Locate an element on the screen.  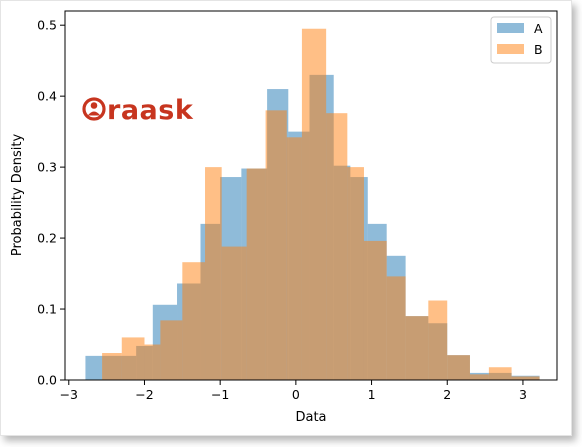
y-tick-label: 0.2 is located at coordinates (47, 238).